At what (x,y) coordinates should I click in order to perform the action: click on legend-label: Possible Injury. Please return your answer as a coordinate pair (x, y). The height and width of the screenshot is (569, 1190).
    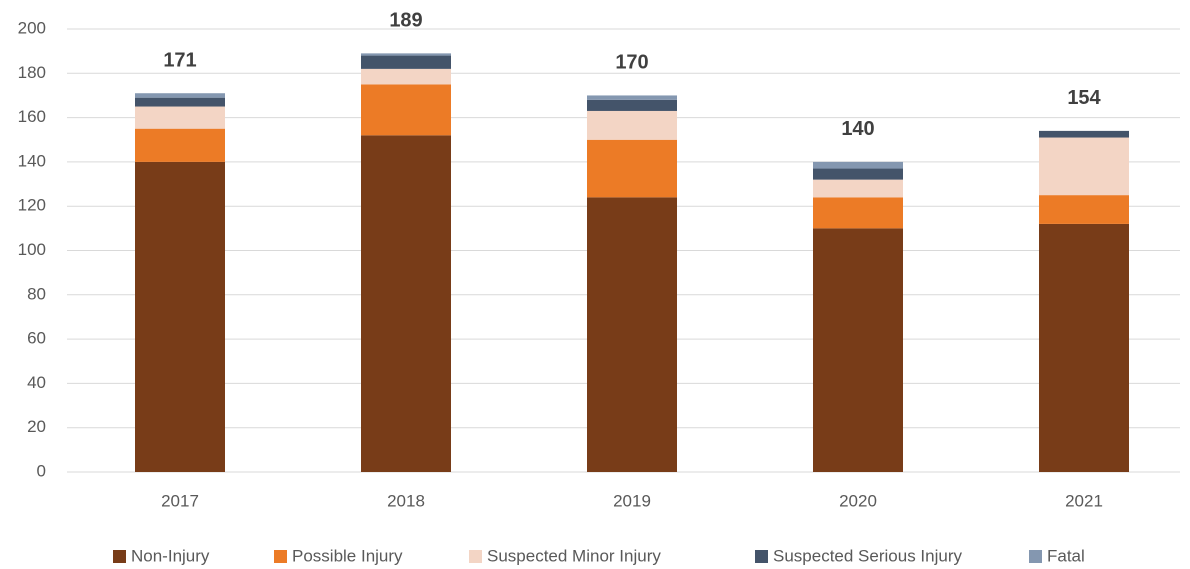
    Looking at the image, I should click on (347, 555).